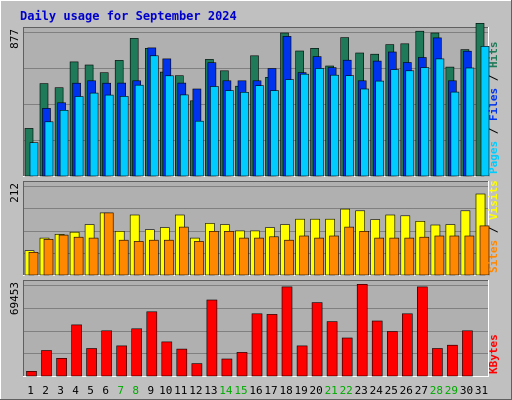 Image resolution: width=512 pixels, height=400 pixels. I want to click on x-tick-label: 25, so click(391, 390).